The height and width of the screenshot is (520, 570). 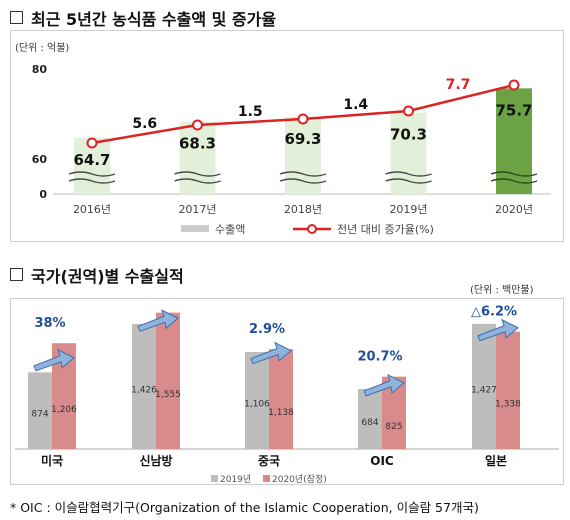 I want to click on bar-2019-value: 684, so click(x=369, y=423).